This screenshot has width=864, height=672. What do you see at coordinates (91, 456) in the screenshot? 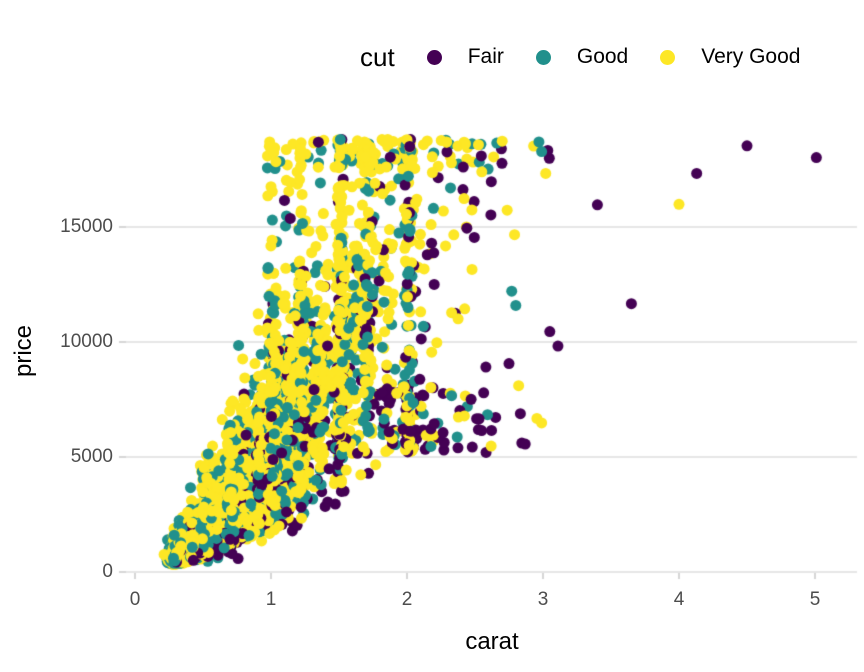
I see `y-tick-label: 5000` at bounding box center [91, 456].